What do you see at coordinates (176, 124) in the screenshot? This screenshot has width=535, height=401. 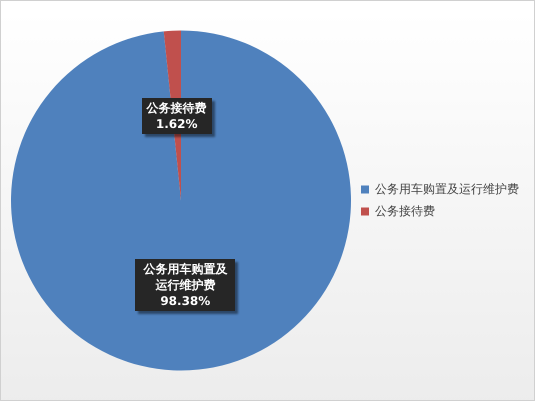 I see `data-label: 1.62%` at bounding box center [176, 124].